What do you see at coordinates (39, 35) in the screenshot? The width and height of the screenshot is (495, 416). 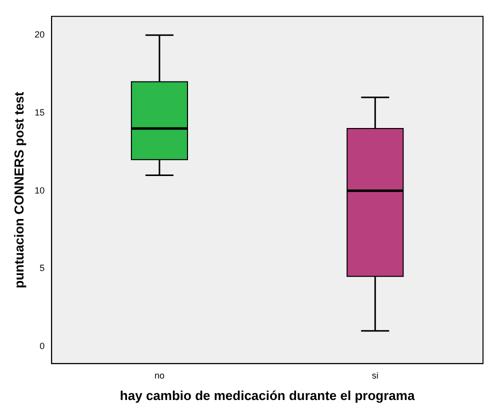 I see `y-tick-label: 20` at bounding box center [39, 35].